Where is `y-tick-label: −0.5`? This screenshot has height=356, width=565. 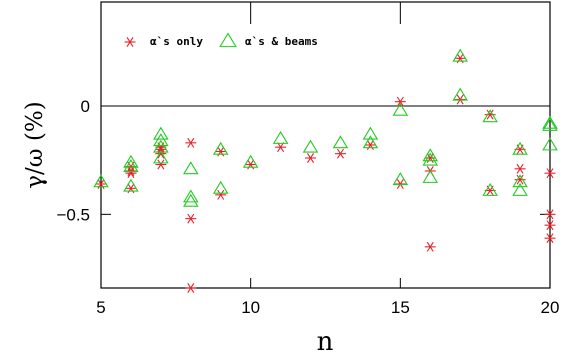 y-tick-label: −0.5 is located at coordinates (73, 214).